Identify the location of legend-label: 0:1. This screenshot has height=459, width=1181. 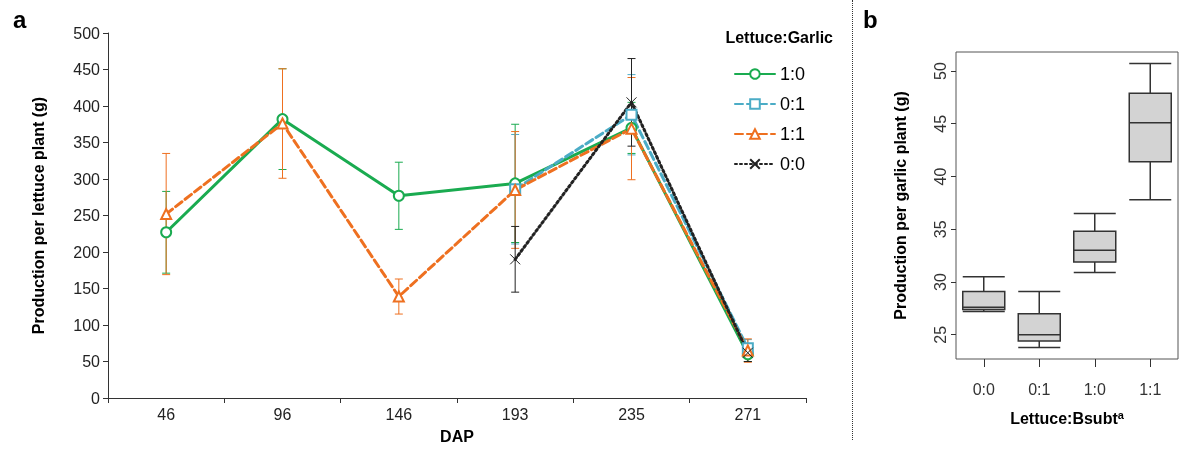
(792, 104).